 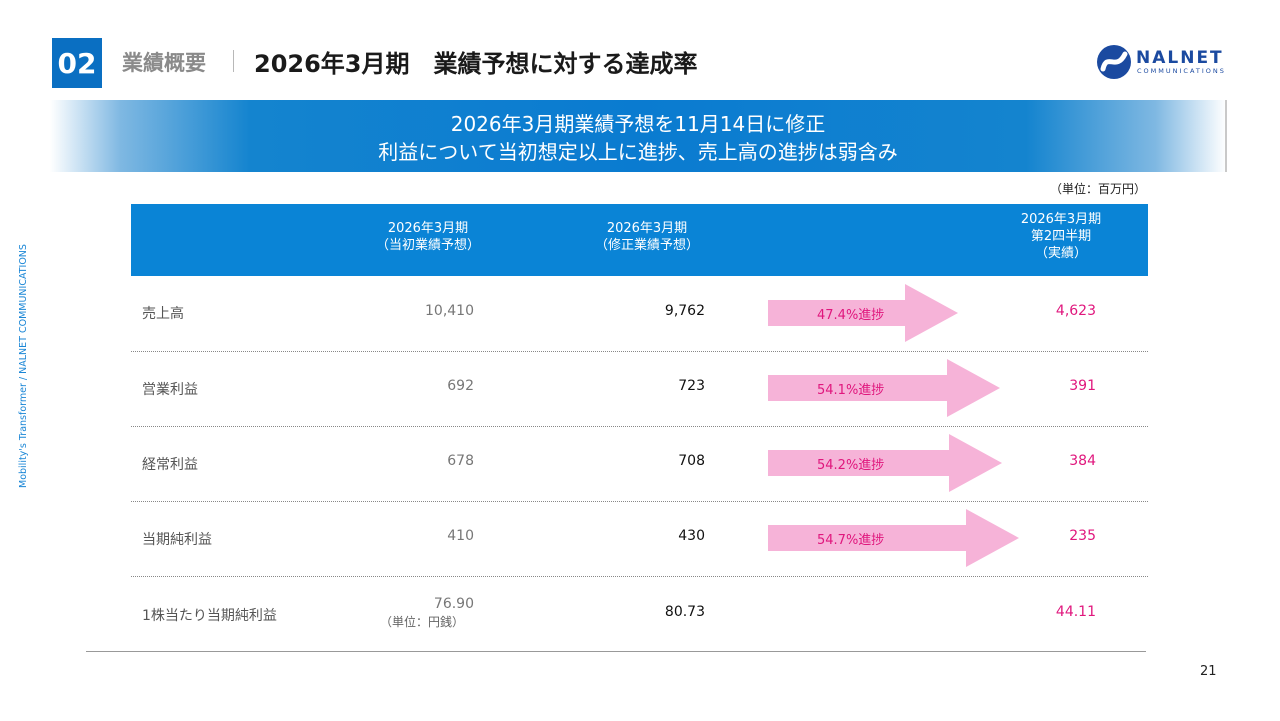 What do you see at coordinates (476, 64) in the screenshot?
I see `page-title: 2026年3月期 業績予想に対する達成率` at bounding box center [476, 64].